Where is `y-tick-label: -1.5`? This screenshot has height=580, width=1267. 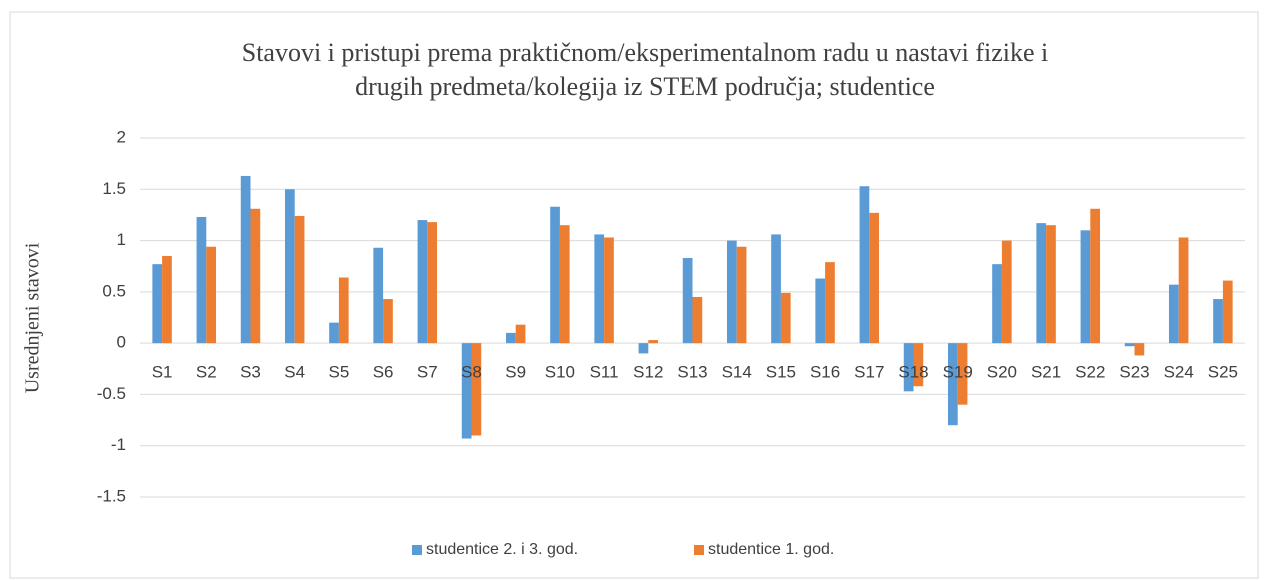 y-tick-label: -1.5 is located at coordinates (111, 495).